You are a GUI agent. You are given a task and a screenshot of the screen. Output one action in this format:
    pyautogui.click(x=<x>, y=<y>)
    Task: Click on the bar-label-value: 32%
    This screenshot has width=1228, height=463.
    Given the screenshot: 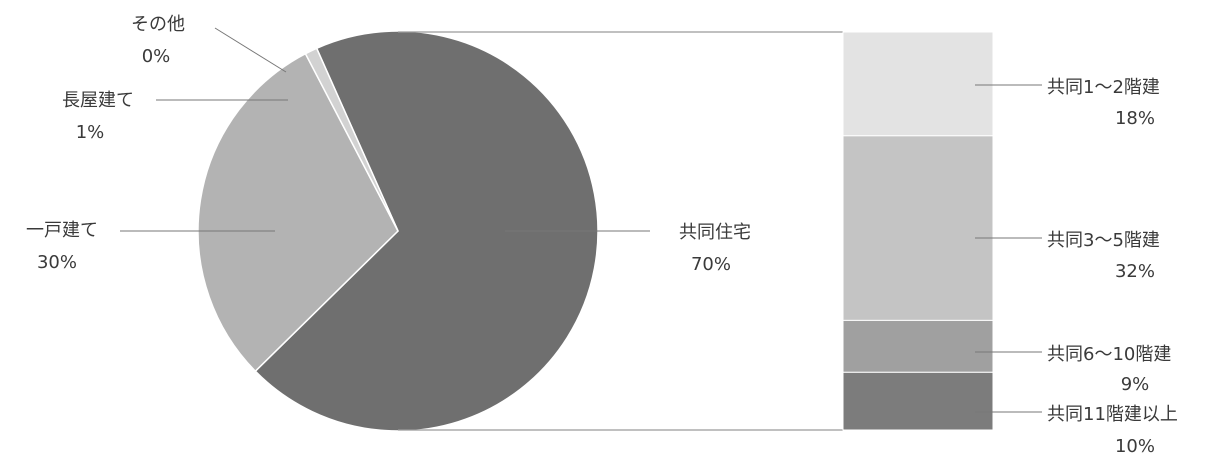 What is the action you would take?
    pyautogui.click(x=1135, y=271)
    